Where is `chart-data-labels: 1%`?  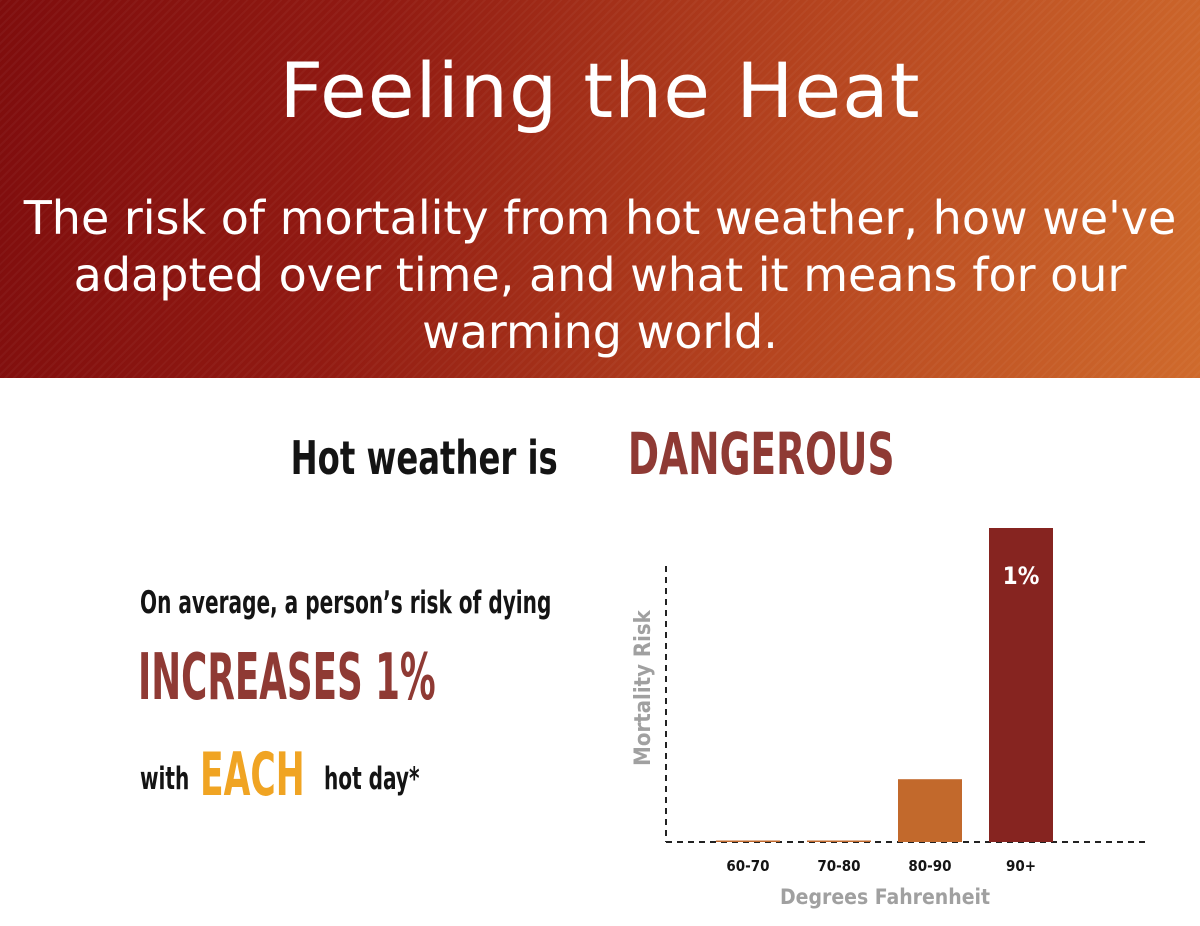 chart-data-labels: 1% is located at coordinates (1021, 576).